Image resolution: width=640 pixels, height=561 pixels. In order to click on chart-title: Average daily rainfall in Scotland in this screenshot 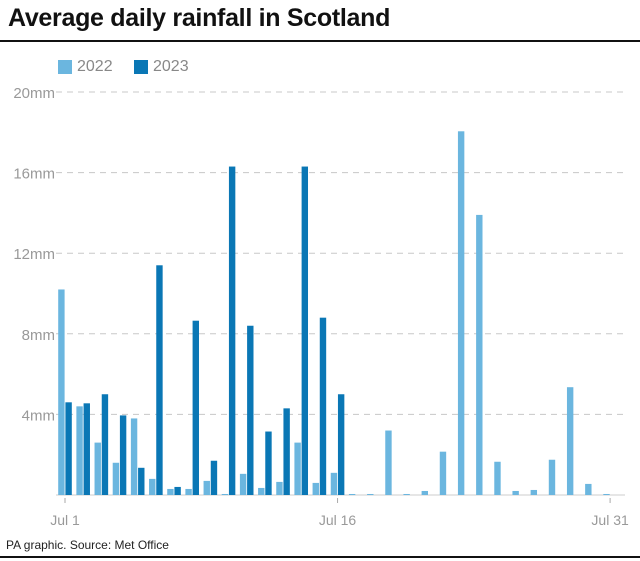, I will do `click(199, 18)`.